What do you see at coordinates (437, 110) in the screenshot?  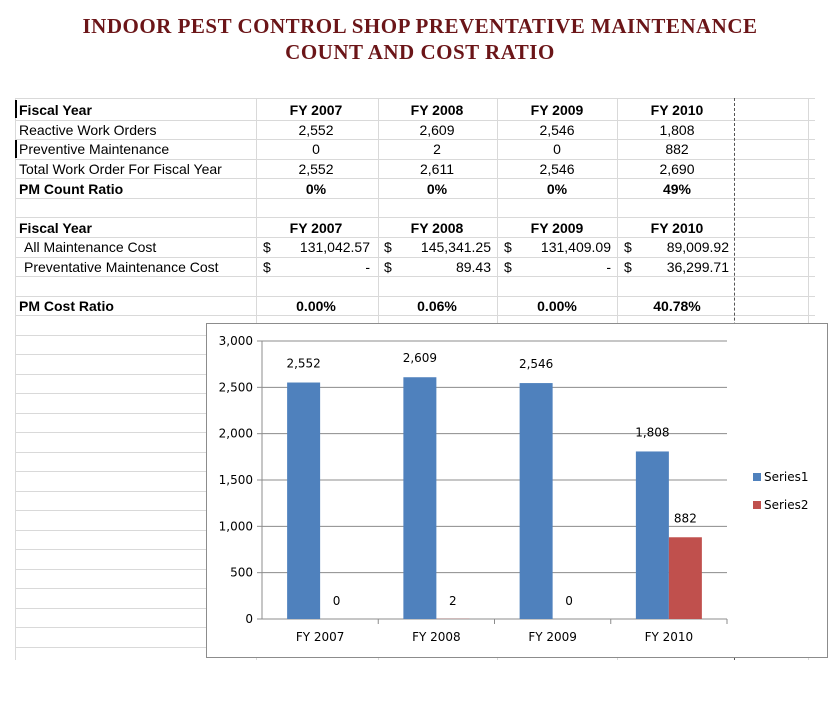 I see `count-header-year: FY 2008` at bounding box center [437, 110].